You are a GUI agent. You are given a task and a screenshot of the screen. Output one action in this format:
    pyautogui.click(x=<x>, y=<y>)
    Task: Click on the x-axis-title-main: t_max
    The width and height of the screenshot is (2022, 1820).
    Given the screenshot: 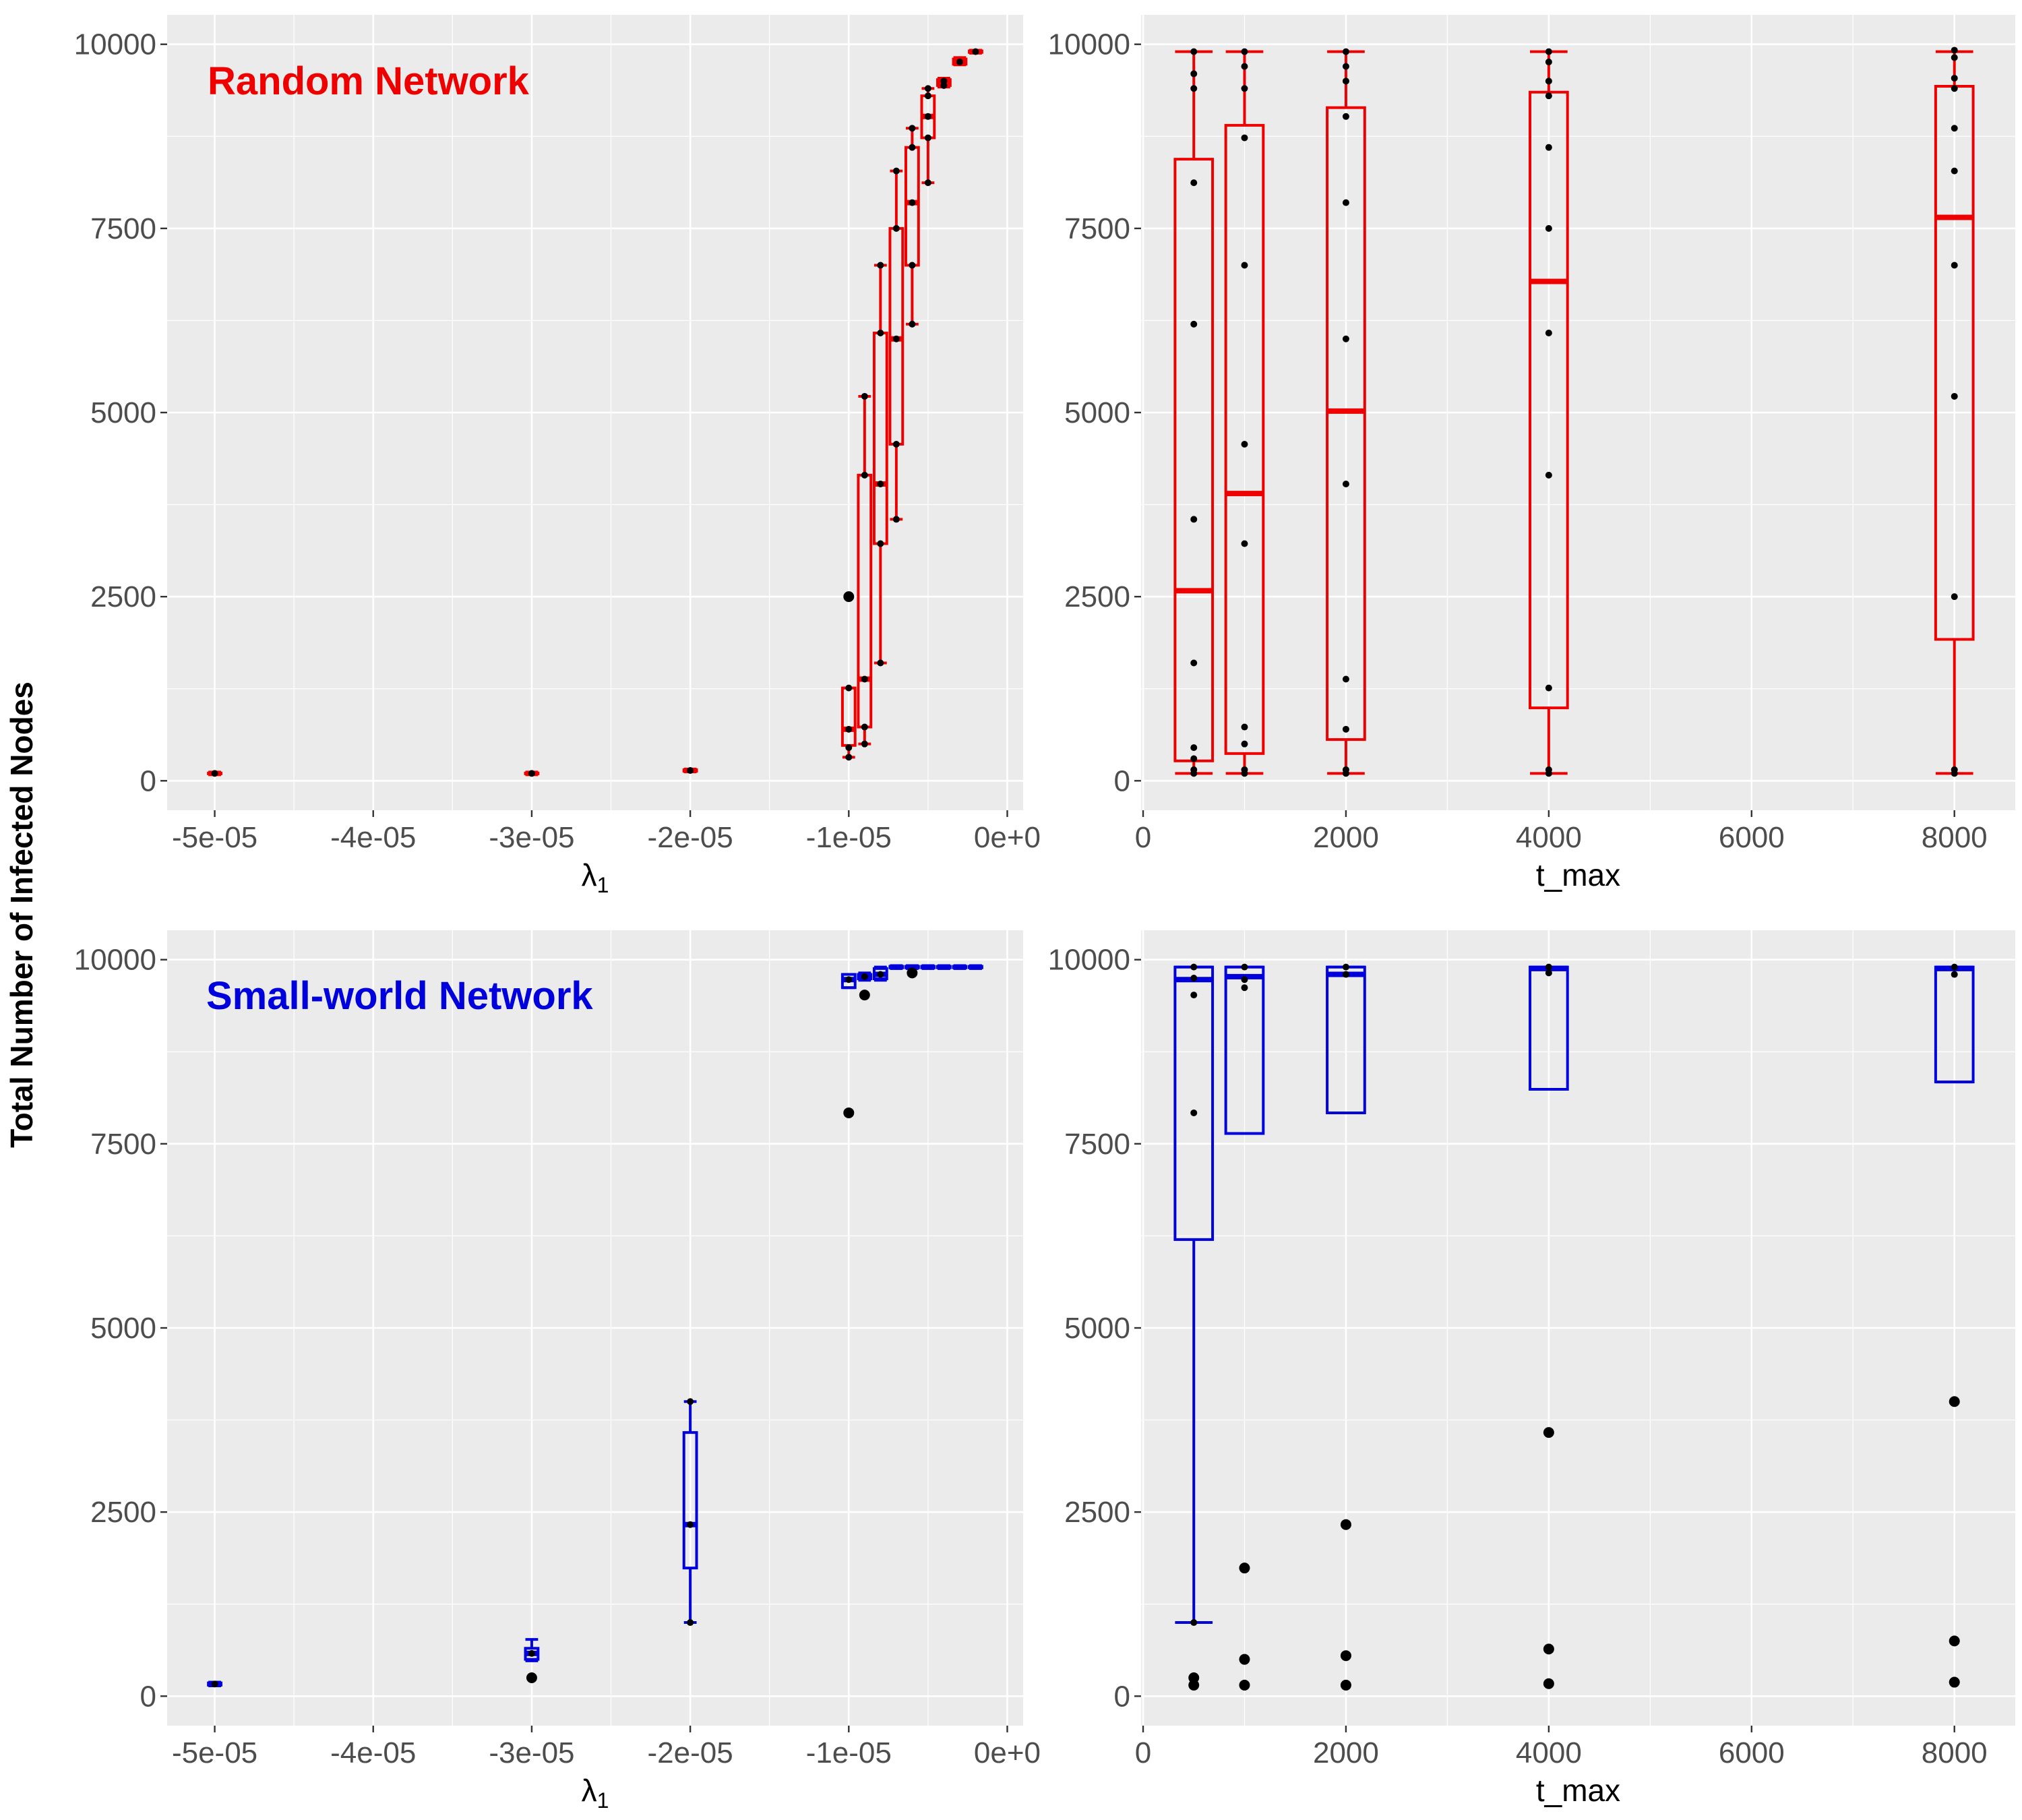 What is the action you would take?
    pyautogui.click(x=1578, y=874)
    